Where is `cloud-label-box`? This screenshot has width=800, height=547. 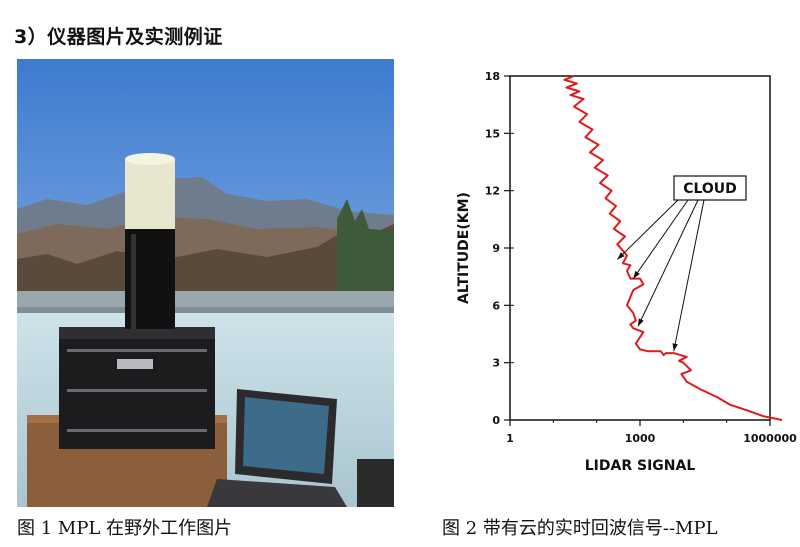
cloud-label-box is located at coordinates (710, 188).